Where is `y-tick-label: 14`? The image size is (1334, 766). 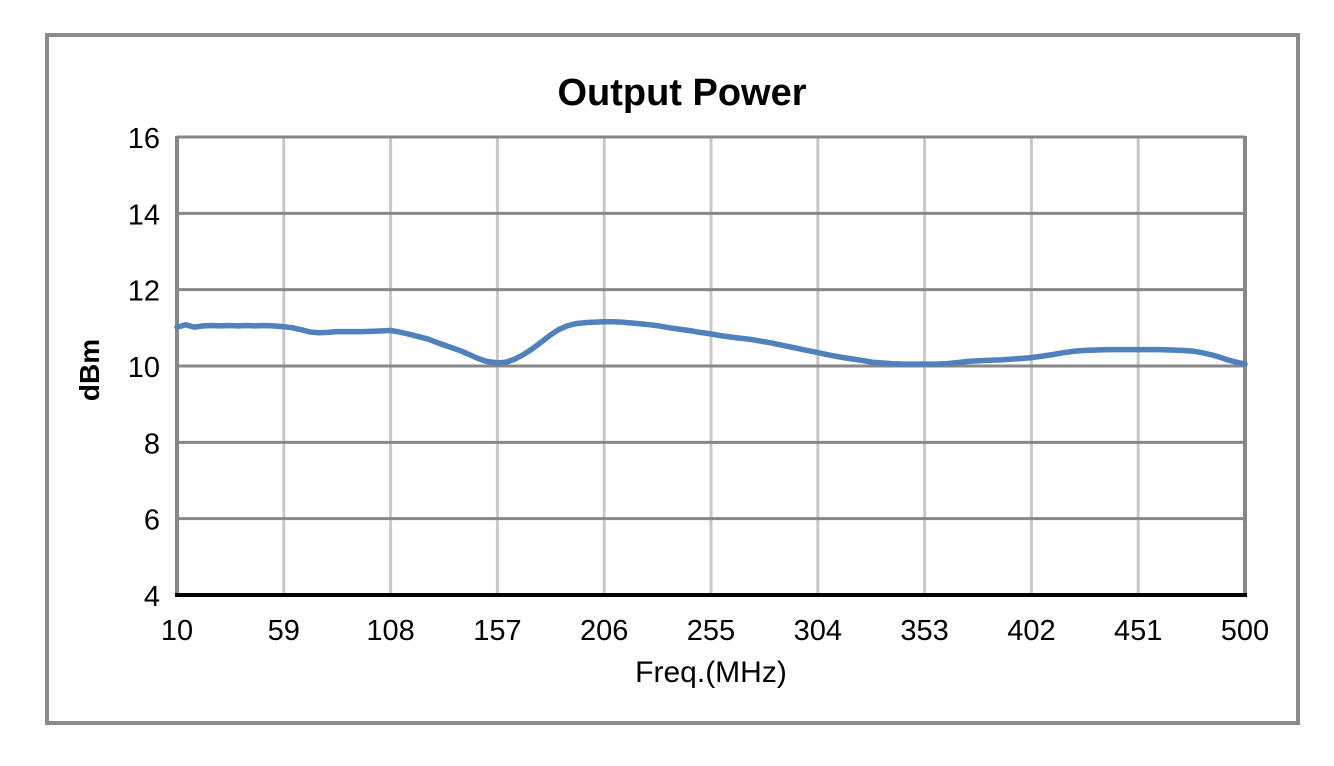
y-tick-label: 14 is located at coordinates (144, 215).